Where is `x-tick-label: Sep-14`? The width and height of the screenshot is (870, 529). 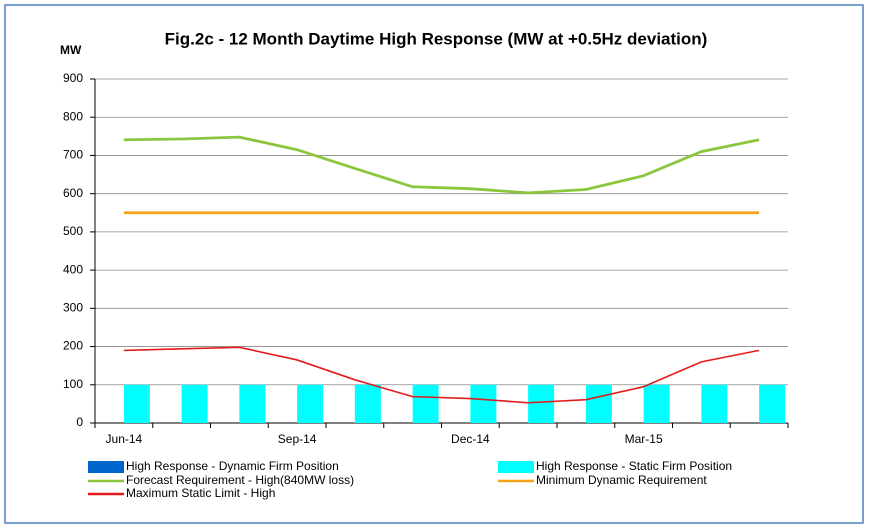
x-tick-label: Sep-14 is located at coordinates (297, 439).